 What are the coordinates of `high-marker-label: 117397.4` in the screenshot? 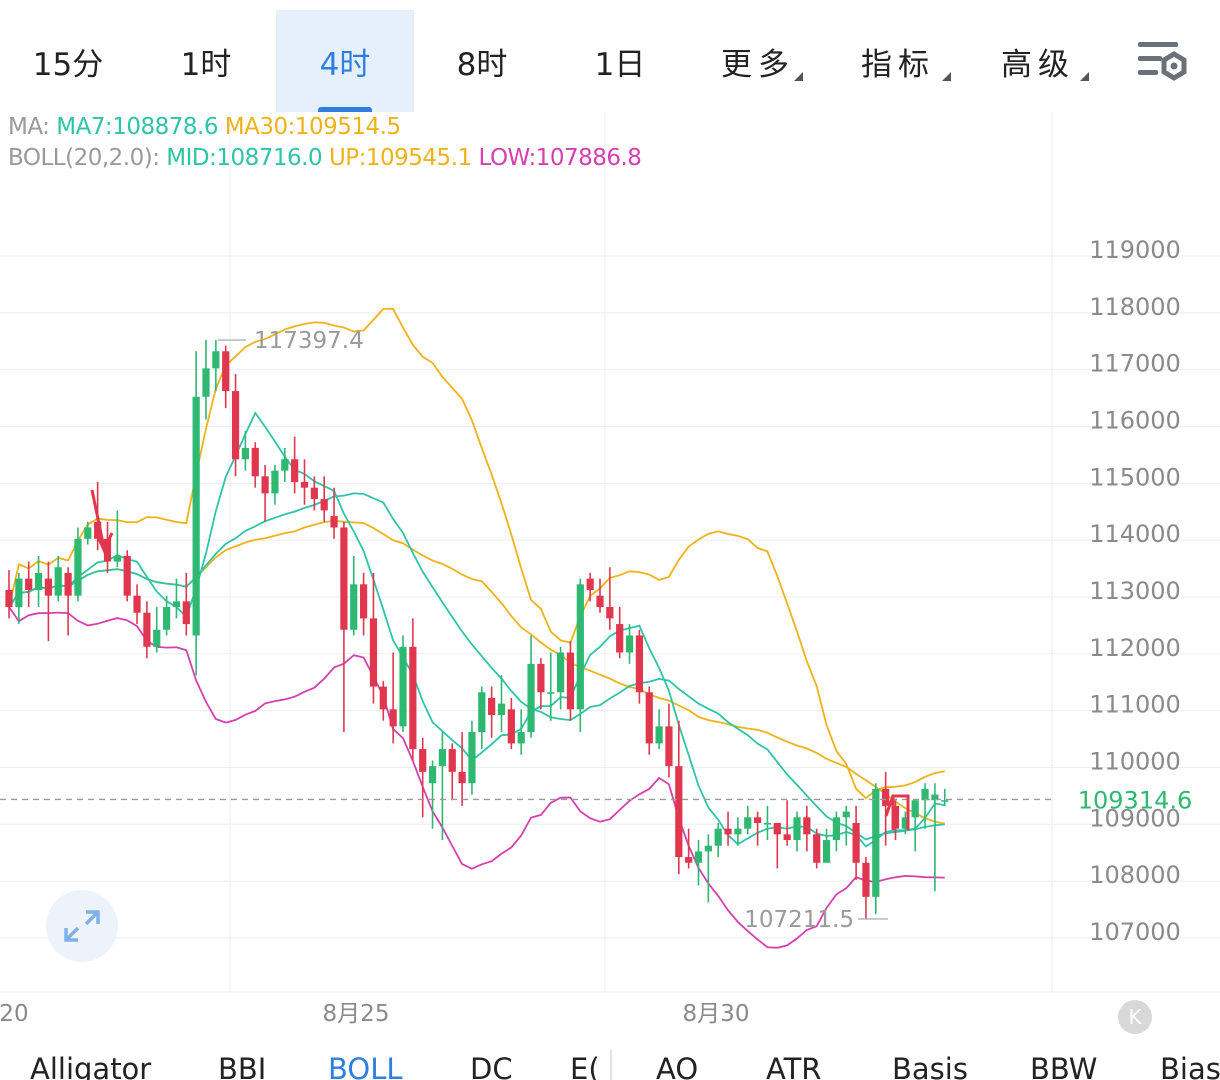 It's located at (309, 341).